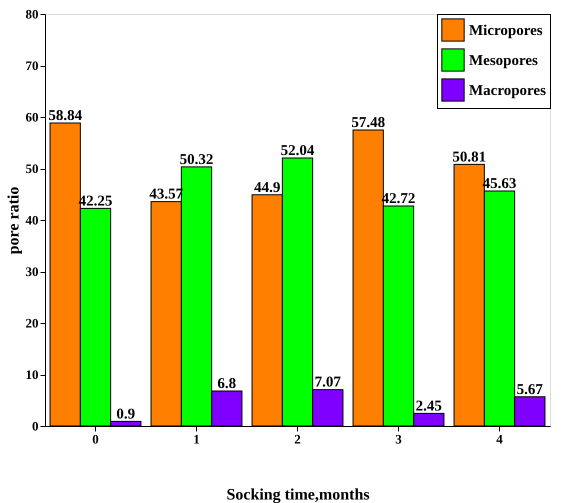  I want to click on data-label: 57.48, so click(368, 122).